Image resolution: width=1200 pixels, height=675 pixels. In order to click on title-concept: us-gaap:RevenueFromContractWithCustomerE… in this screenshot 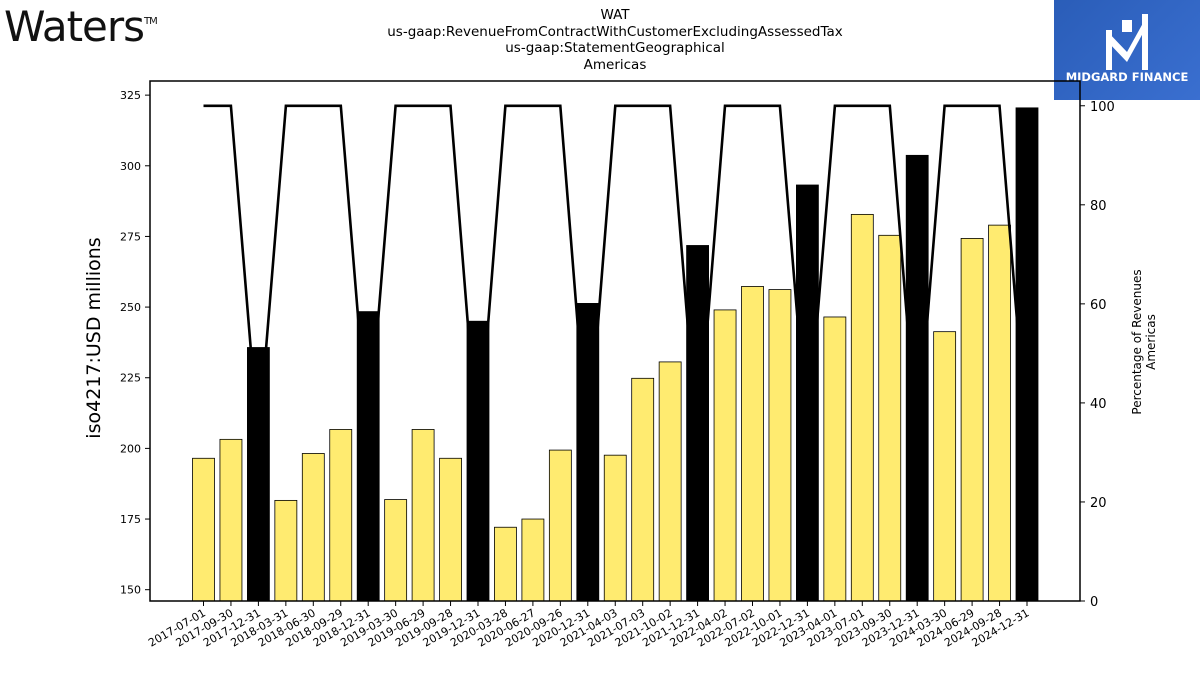, I will do `click(615, 31)`.